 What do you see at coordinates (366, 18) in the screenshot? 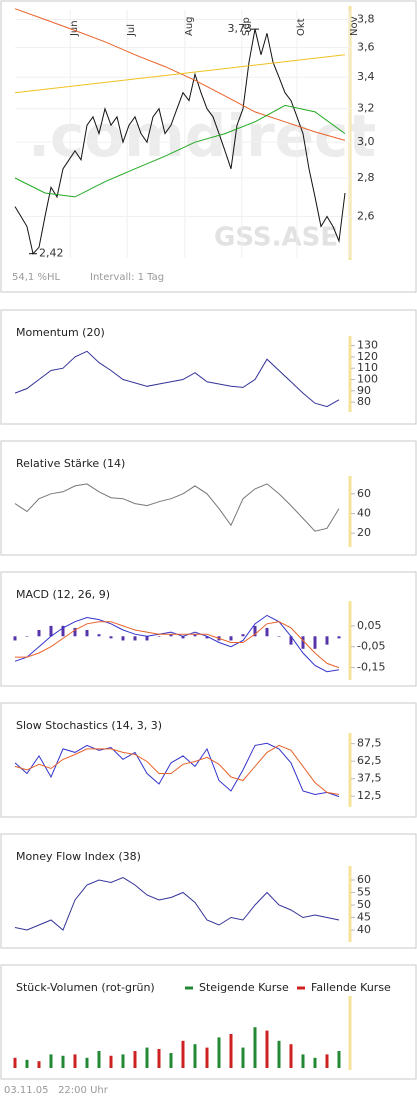
I see `y-tick-label: 3,8` at bounding box center [366, 18].